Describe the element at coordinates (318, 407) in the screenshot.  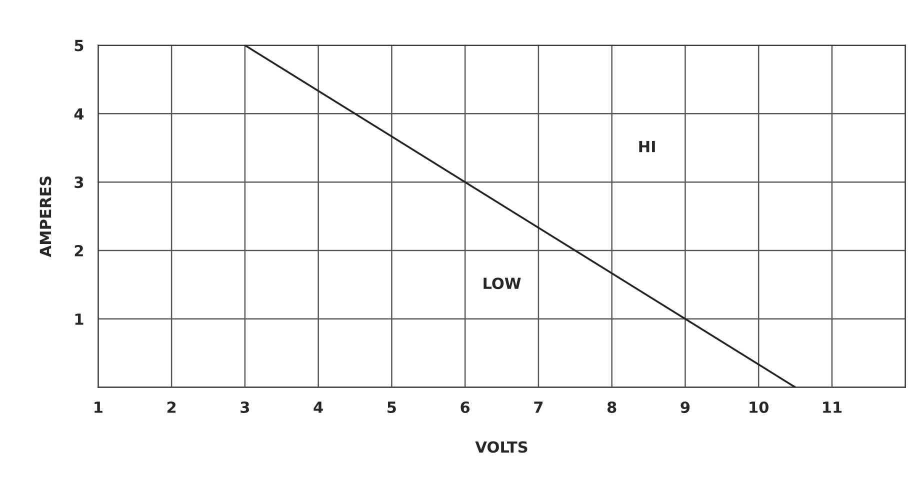
I see `x-tick-label: 4` at that location.